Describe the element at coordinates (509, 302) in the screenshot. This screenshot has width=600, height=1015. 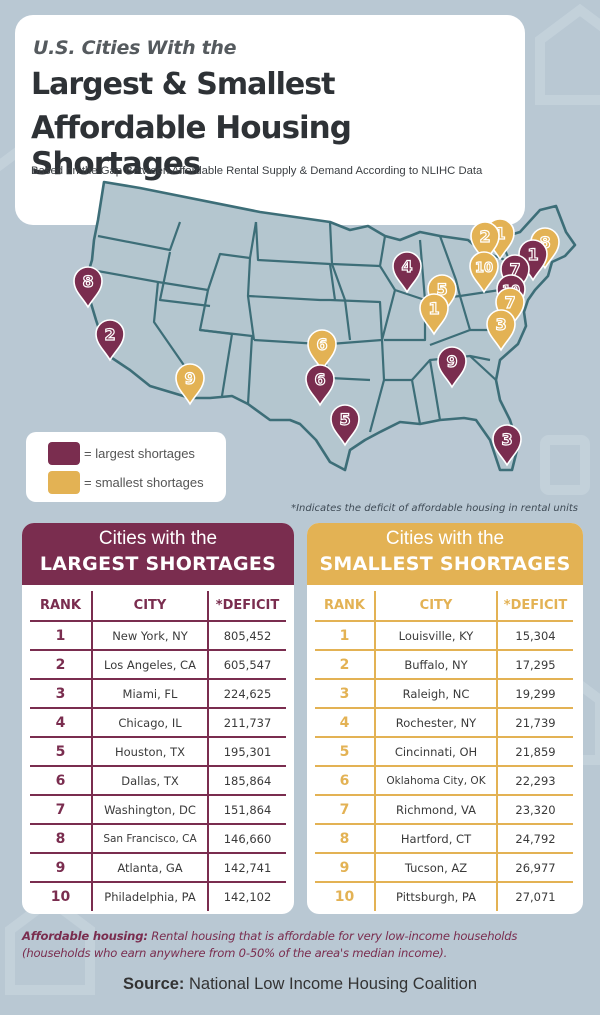
I see `map-pin-label: 7` at that location.